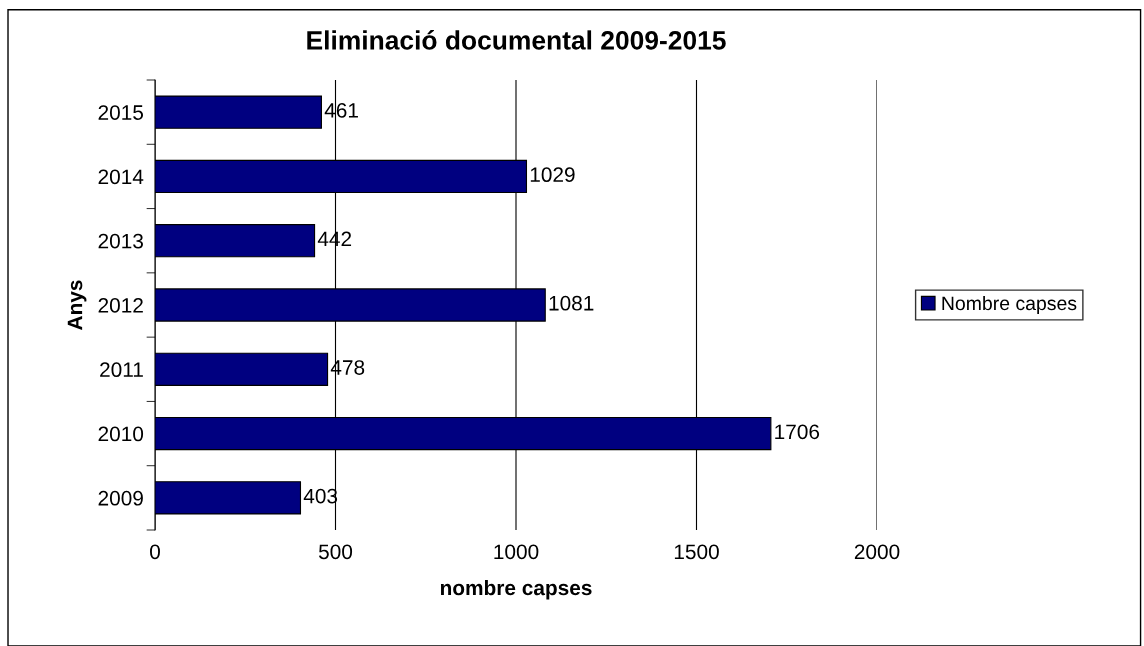  I want to click on x-tick-label: 2000, so click(877, 552).